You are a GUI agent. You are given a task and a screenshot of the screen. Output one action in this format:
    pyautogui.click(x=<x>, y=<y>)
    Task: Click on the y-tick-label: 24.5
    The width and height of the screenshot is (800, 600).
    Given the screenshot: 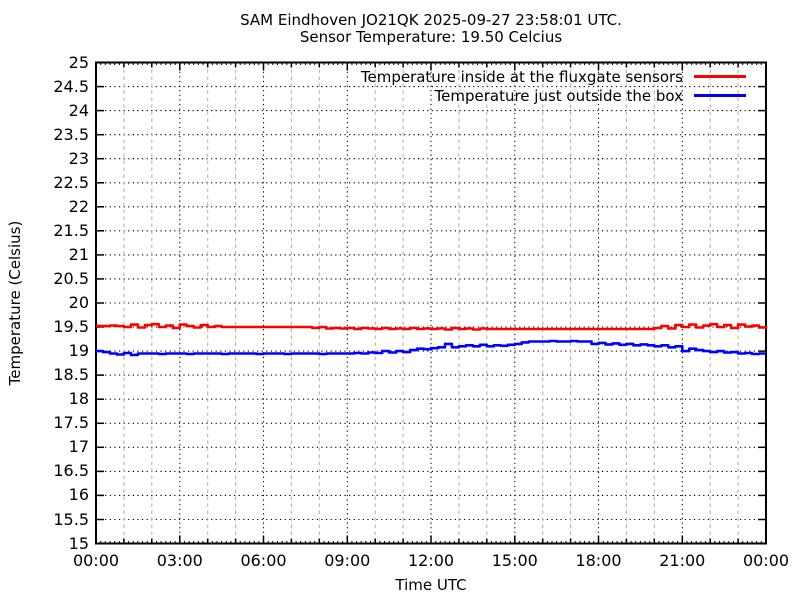 What is the action you would take?
    pyautogui.click(x=71, y=86)
    